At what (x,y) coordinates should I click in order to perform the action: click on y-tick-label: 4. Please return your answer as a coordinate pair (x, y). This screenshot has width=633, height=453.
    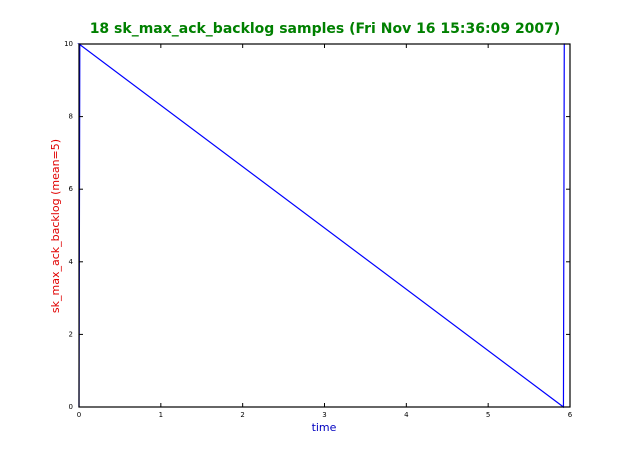
    Looking at the image, I should click on (71, 262).